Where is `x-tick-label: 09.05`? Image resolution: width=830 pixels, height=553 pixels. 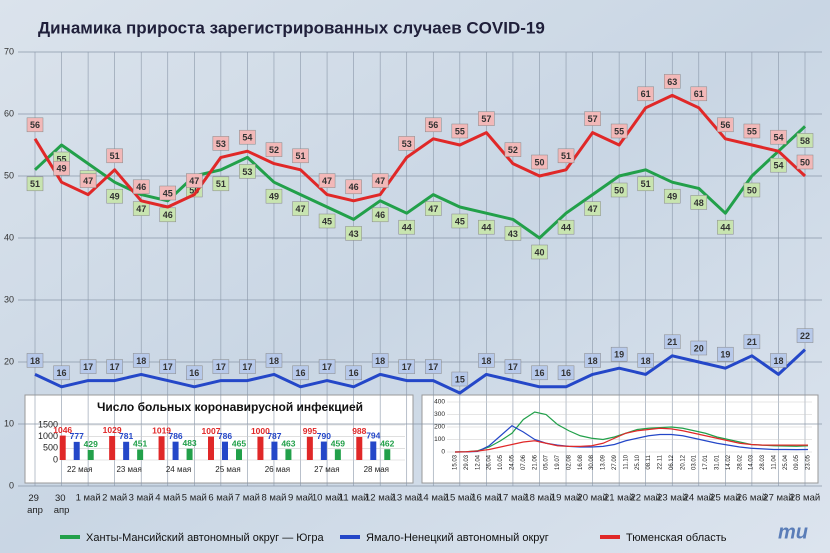
x-tick-label: 09.05 is located at coordinates (797, 462).